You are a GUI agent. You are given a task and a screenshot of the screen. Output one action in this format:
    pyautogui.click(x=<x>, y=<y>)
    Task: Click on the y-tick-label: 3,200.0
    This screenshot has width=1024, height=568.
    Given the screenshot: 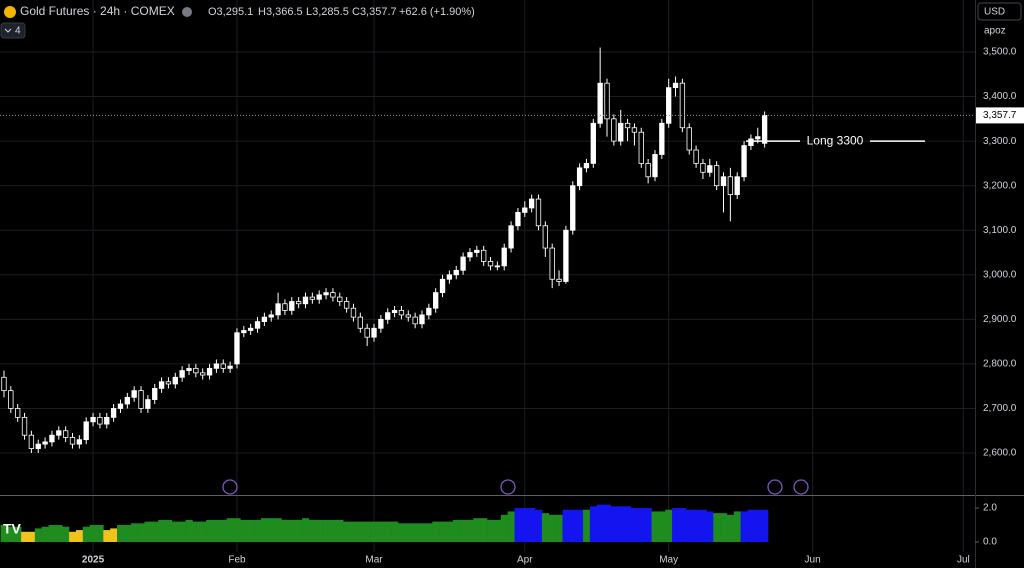 What is the action you would take?
    pyautogui.click(x=1000, y=185)
    